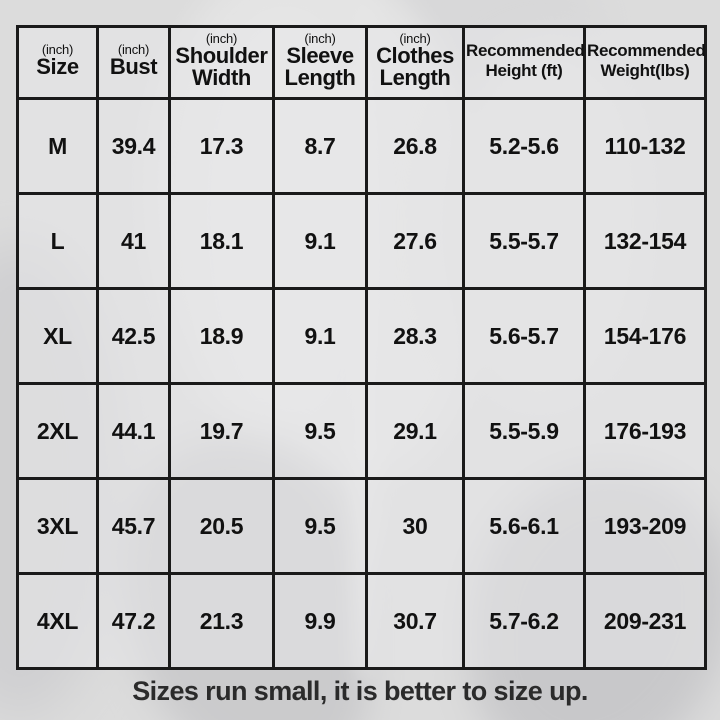  I want to click on column-label-recommended-weight: Recommended Weight(lbs), so click(646, 60).